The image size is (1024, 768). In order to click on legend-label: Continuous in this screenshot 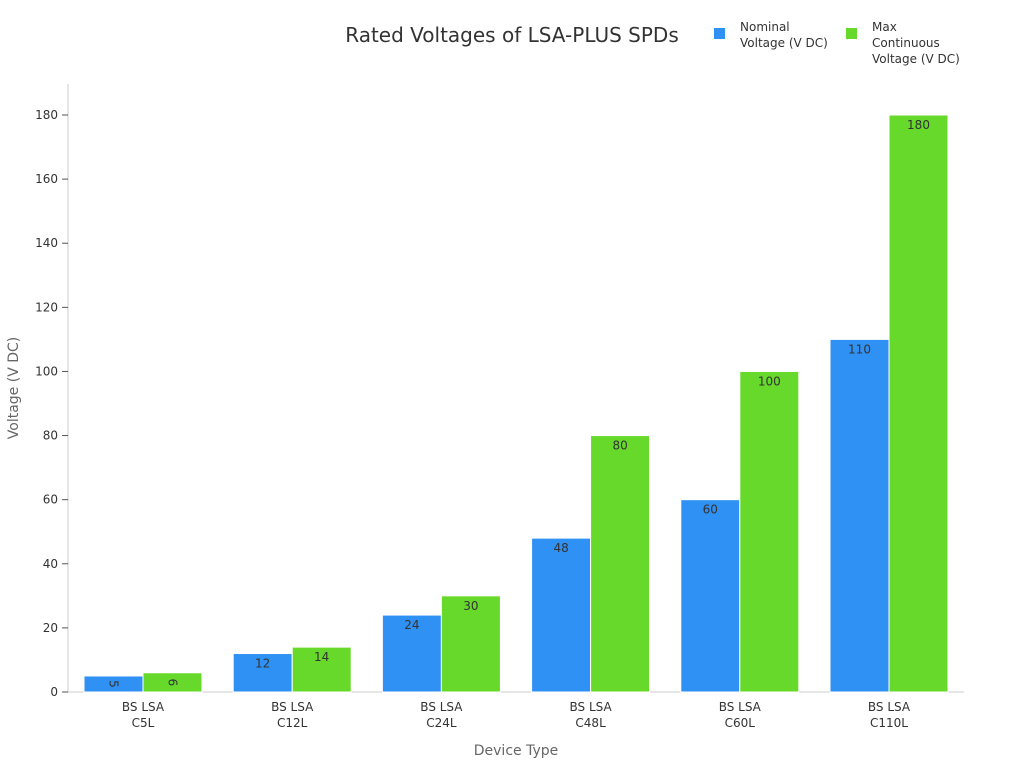, I will do `click(906, 43)`.